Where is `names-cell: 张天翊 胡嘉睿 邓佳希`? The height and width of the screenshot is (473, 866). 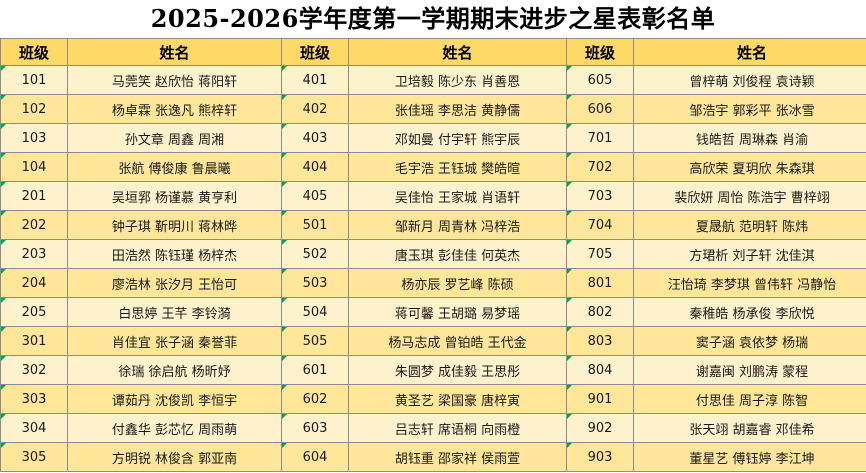
names-cell: 张天翊 胡嘉睿 邓佳希 is located at coordinates (749, 428).